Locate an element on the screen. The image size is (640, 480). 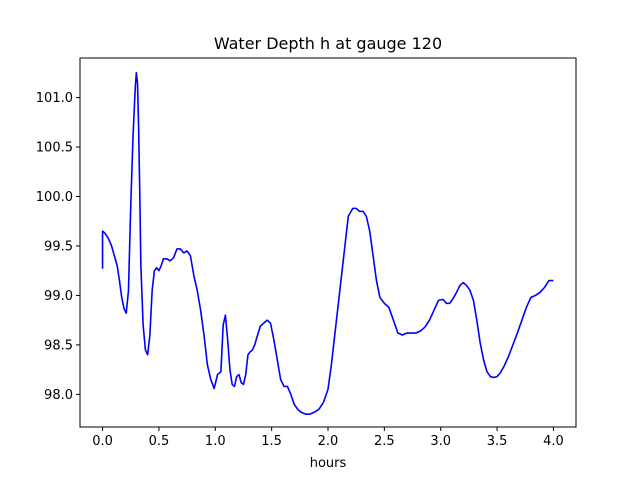
y-tick-label: 101.0 is located at coordinates (54, 98).